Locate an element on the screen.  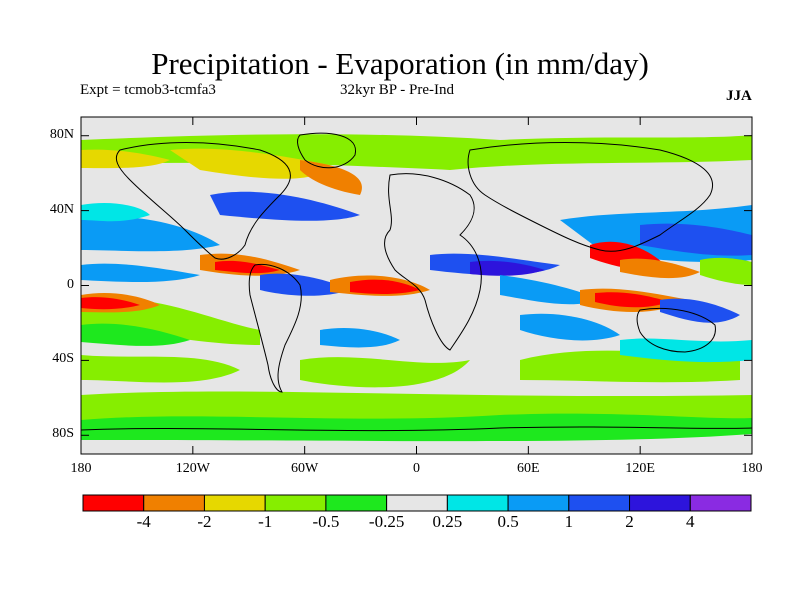
x-tick-label: 0 is located at coordinates (416, 468).